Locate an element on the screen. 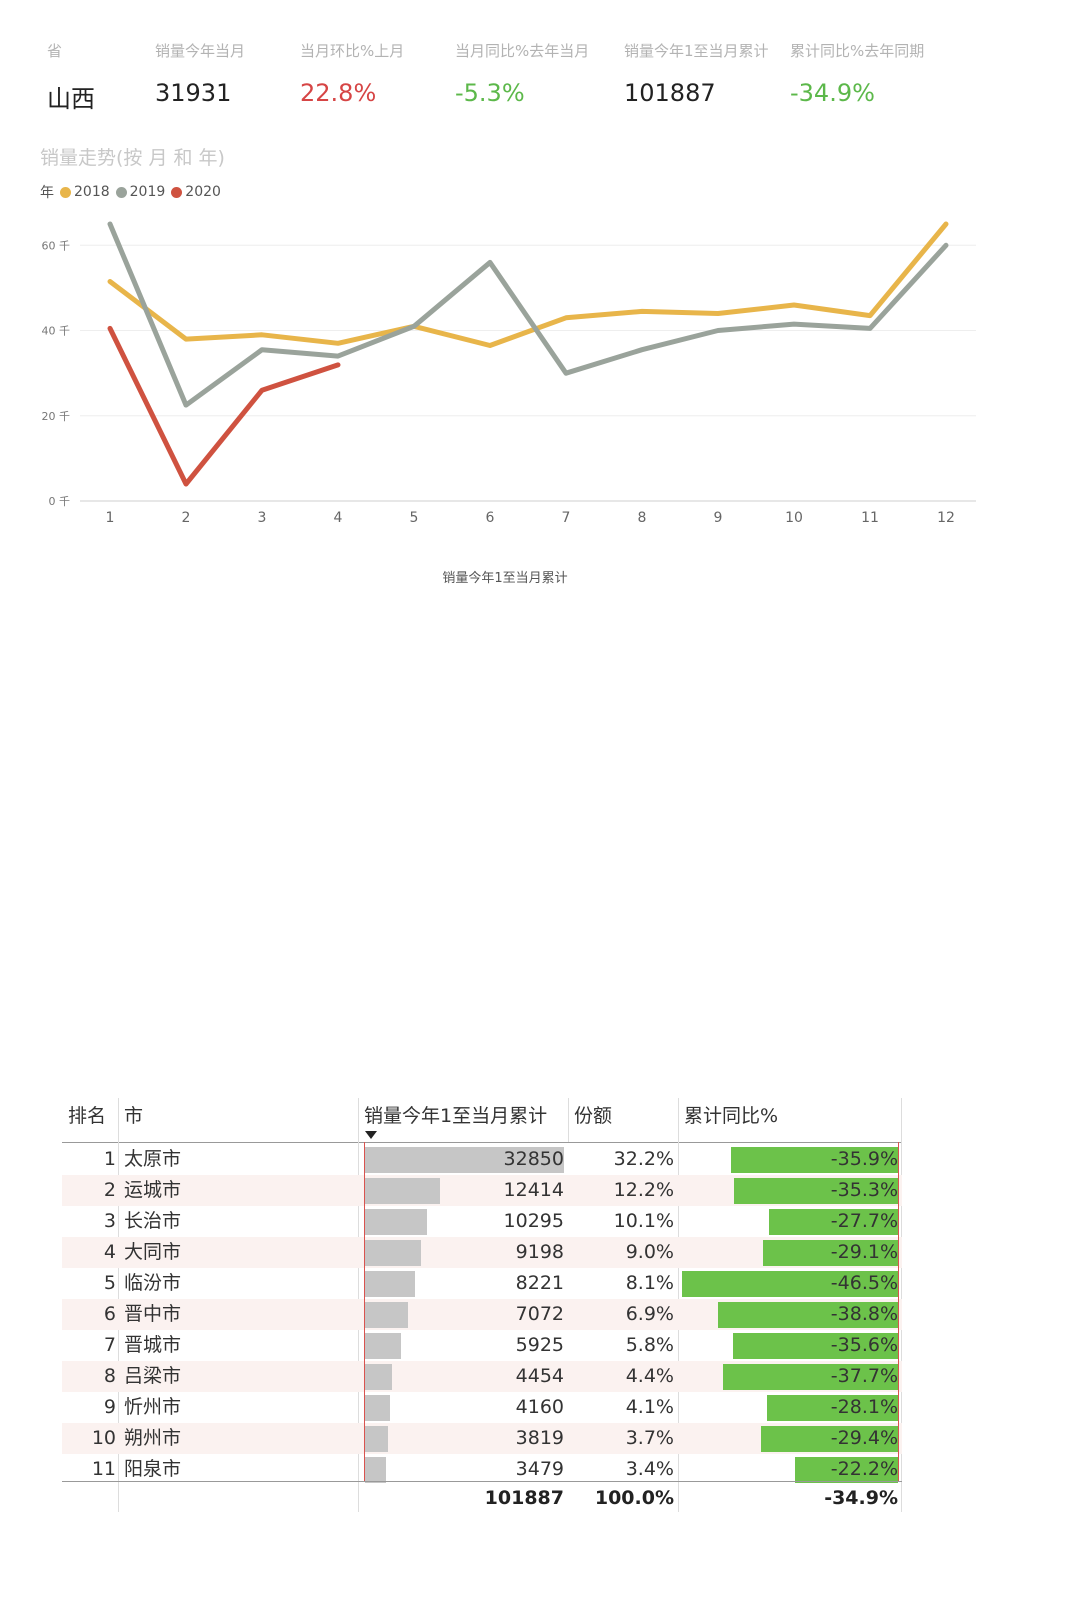 Image resolution: width=1080 pixels, height=1608 pixels. row-share: 4.1% is located at coordinates (649, 1407).